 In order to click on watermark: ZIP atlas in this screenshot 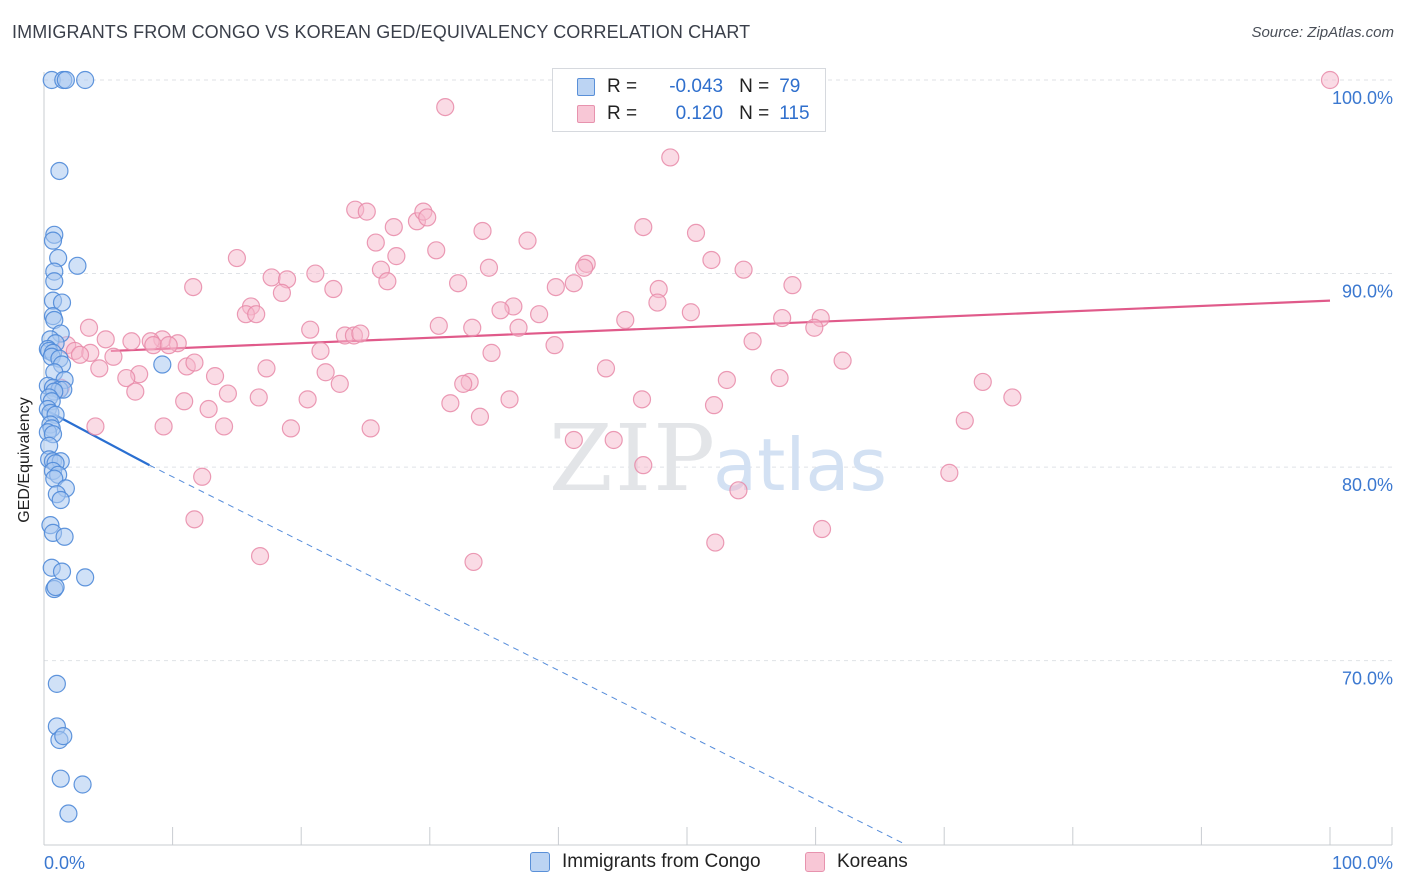, I will do `click(718, 458)`.